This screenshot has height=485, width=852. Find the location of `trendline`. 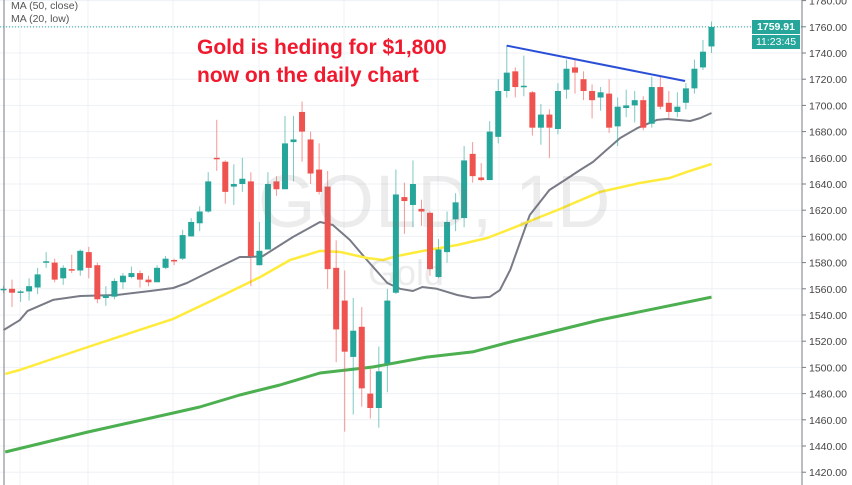

trendline is located at coordinates (596, 63).